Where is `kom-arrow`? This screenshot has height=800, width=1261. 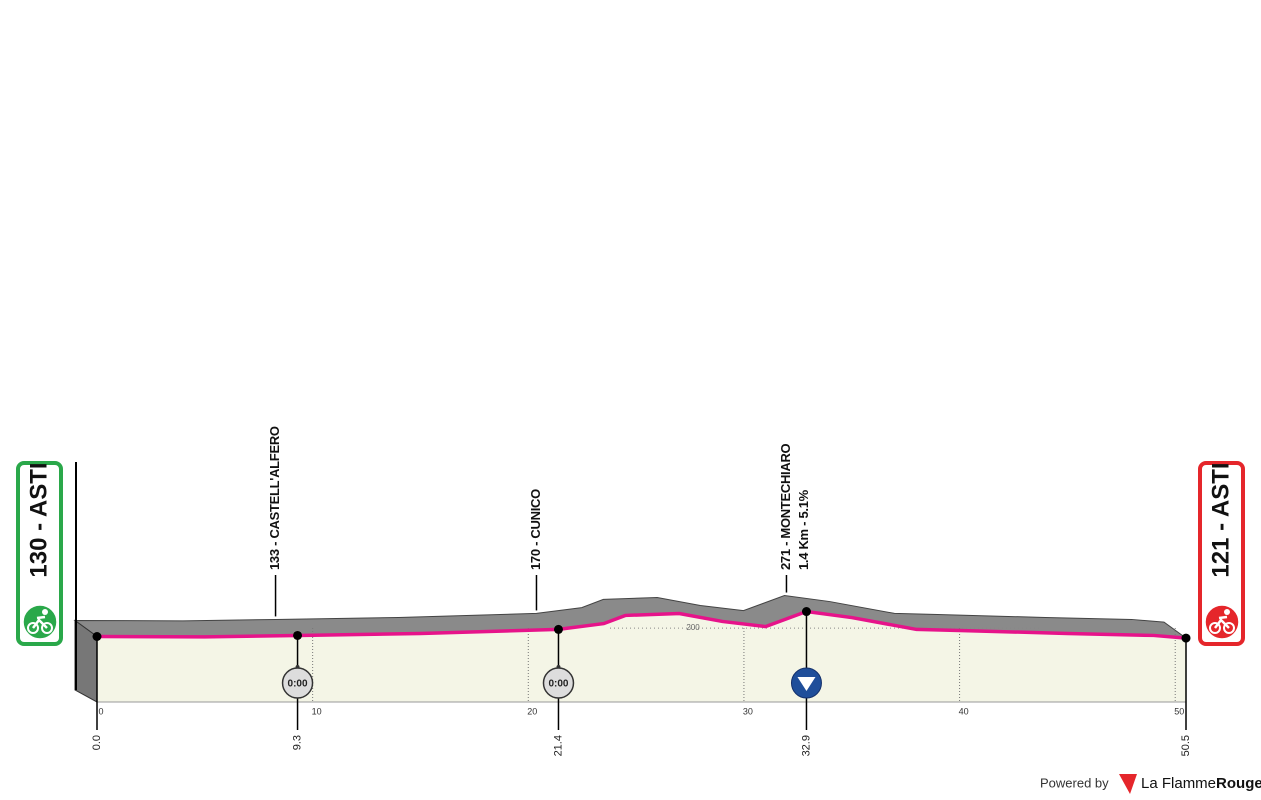
kom-arrow is located at coordinates (806, 684).